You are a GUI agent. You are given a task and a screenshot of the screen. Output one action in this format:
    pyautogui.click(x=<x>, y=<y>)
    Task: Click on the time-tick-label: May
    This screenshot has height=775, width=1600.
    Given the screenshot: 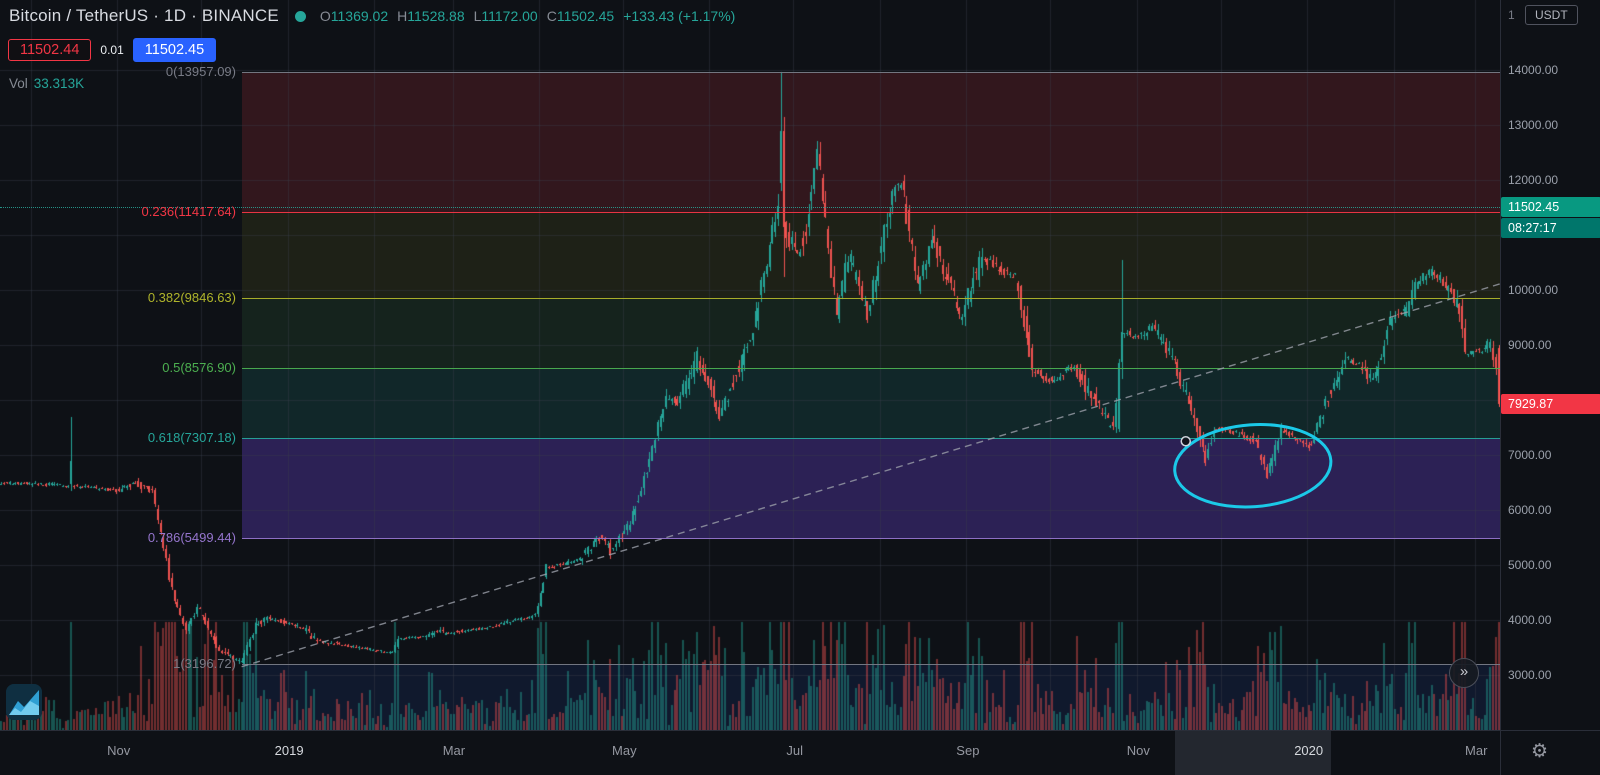 What is the action you would take?
    pyautogui.click(x=624, y=750)
    